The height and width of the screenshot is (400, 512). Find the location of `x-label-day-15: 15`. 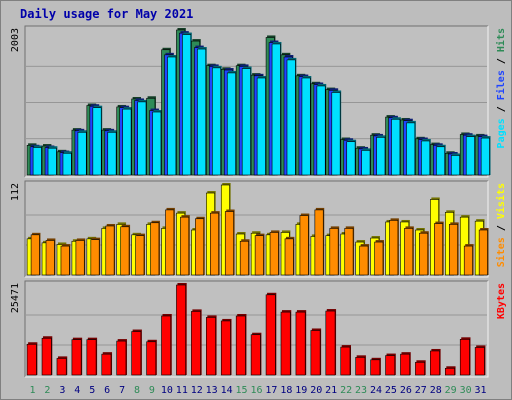

x-label-day-15: 15 is located at coordinates (242, 390).